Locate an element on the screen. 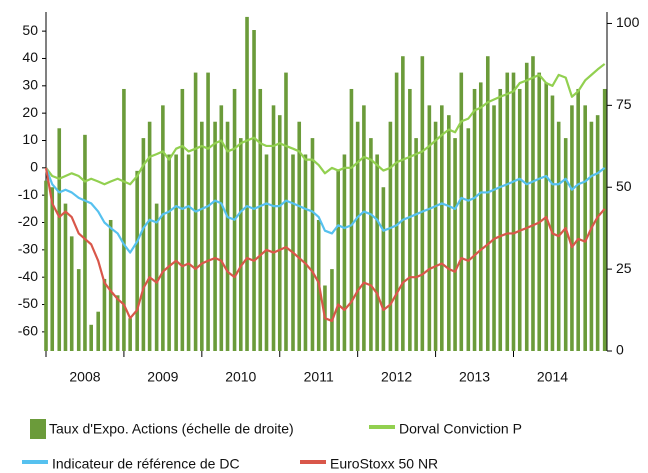 Image resolution: width=648 pixels, height=473 pixels. y-tick-label: -40 is located at coordinates (28, 276).